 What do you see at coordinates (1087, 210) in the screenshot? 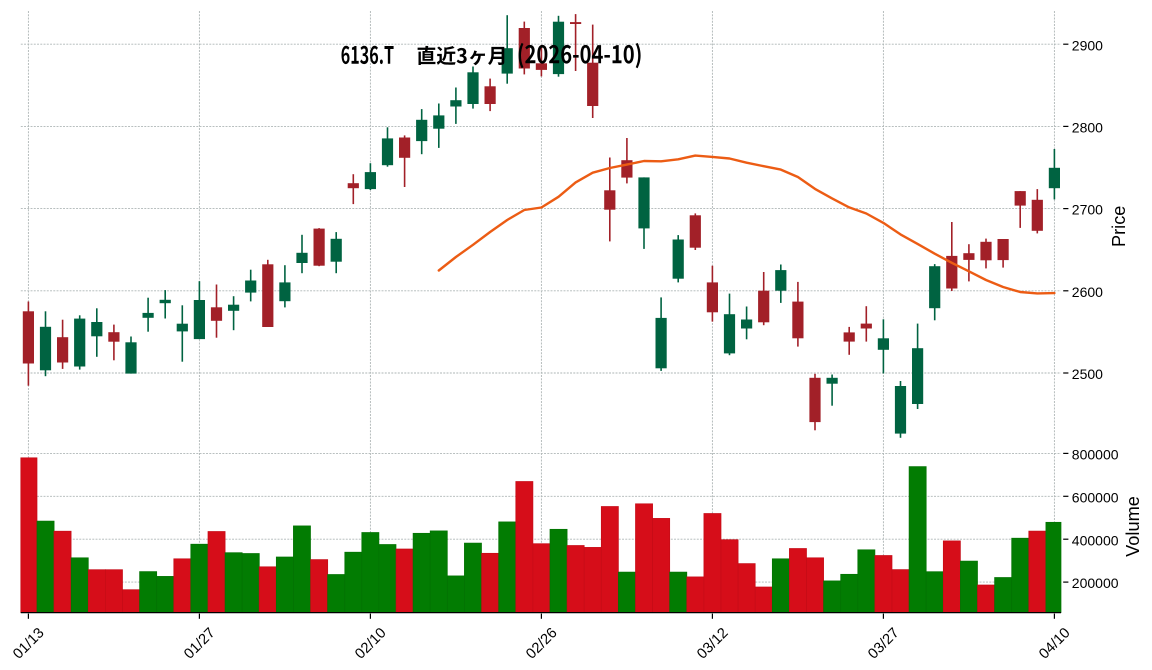
I see `svg-text: 2700` at bounding box center [1087, 210].